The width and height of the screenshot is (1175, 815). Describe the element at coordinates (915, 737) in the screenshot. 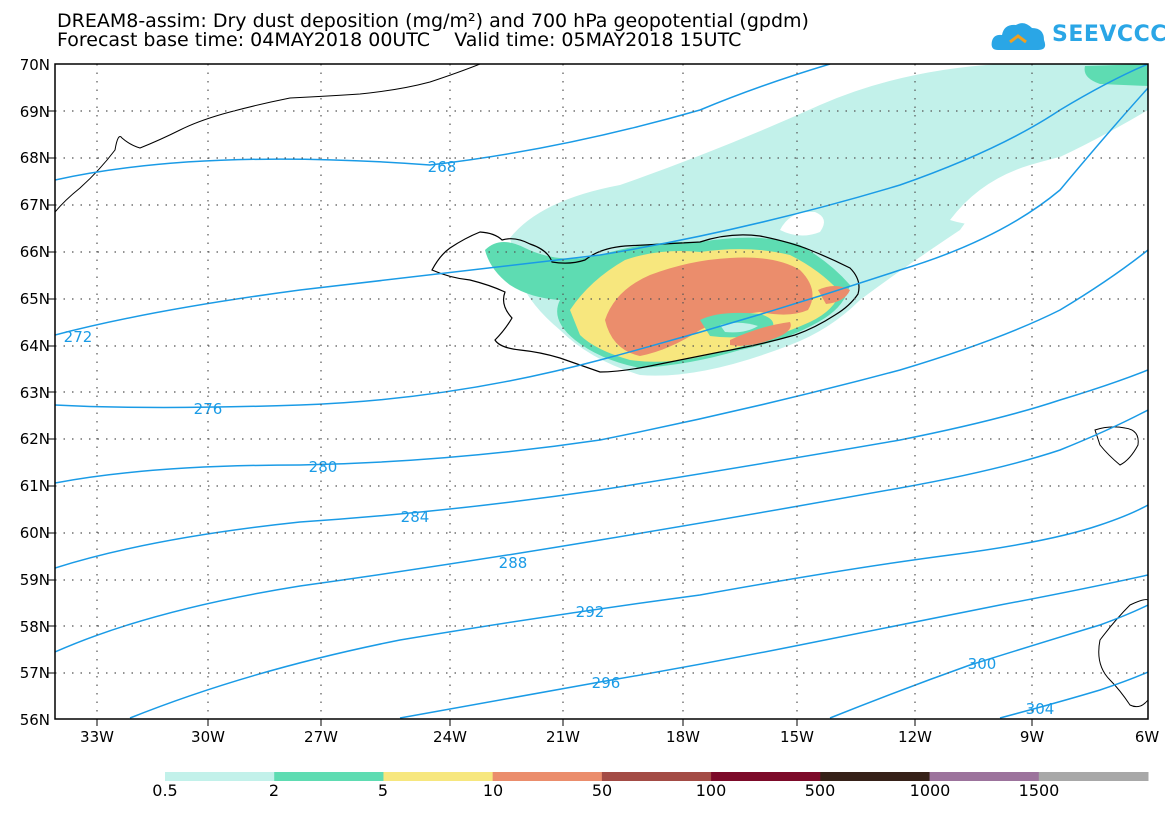

I see `lon-label: 12W` at that location.